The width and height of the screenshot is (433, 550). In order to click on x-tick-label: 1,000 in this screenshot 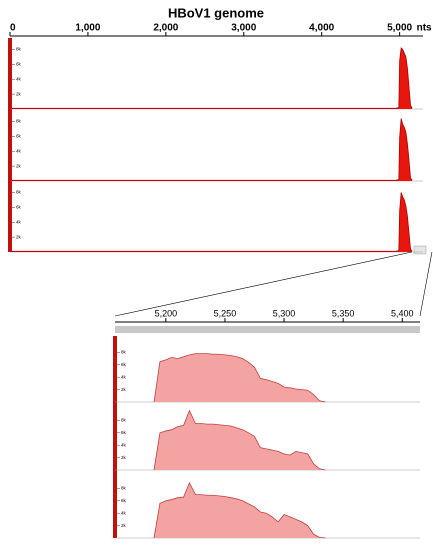, I will do `click(87, 28)`.